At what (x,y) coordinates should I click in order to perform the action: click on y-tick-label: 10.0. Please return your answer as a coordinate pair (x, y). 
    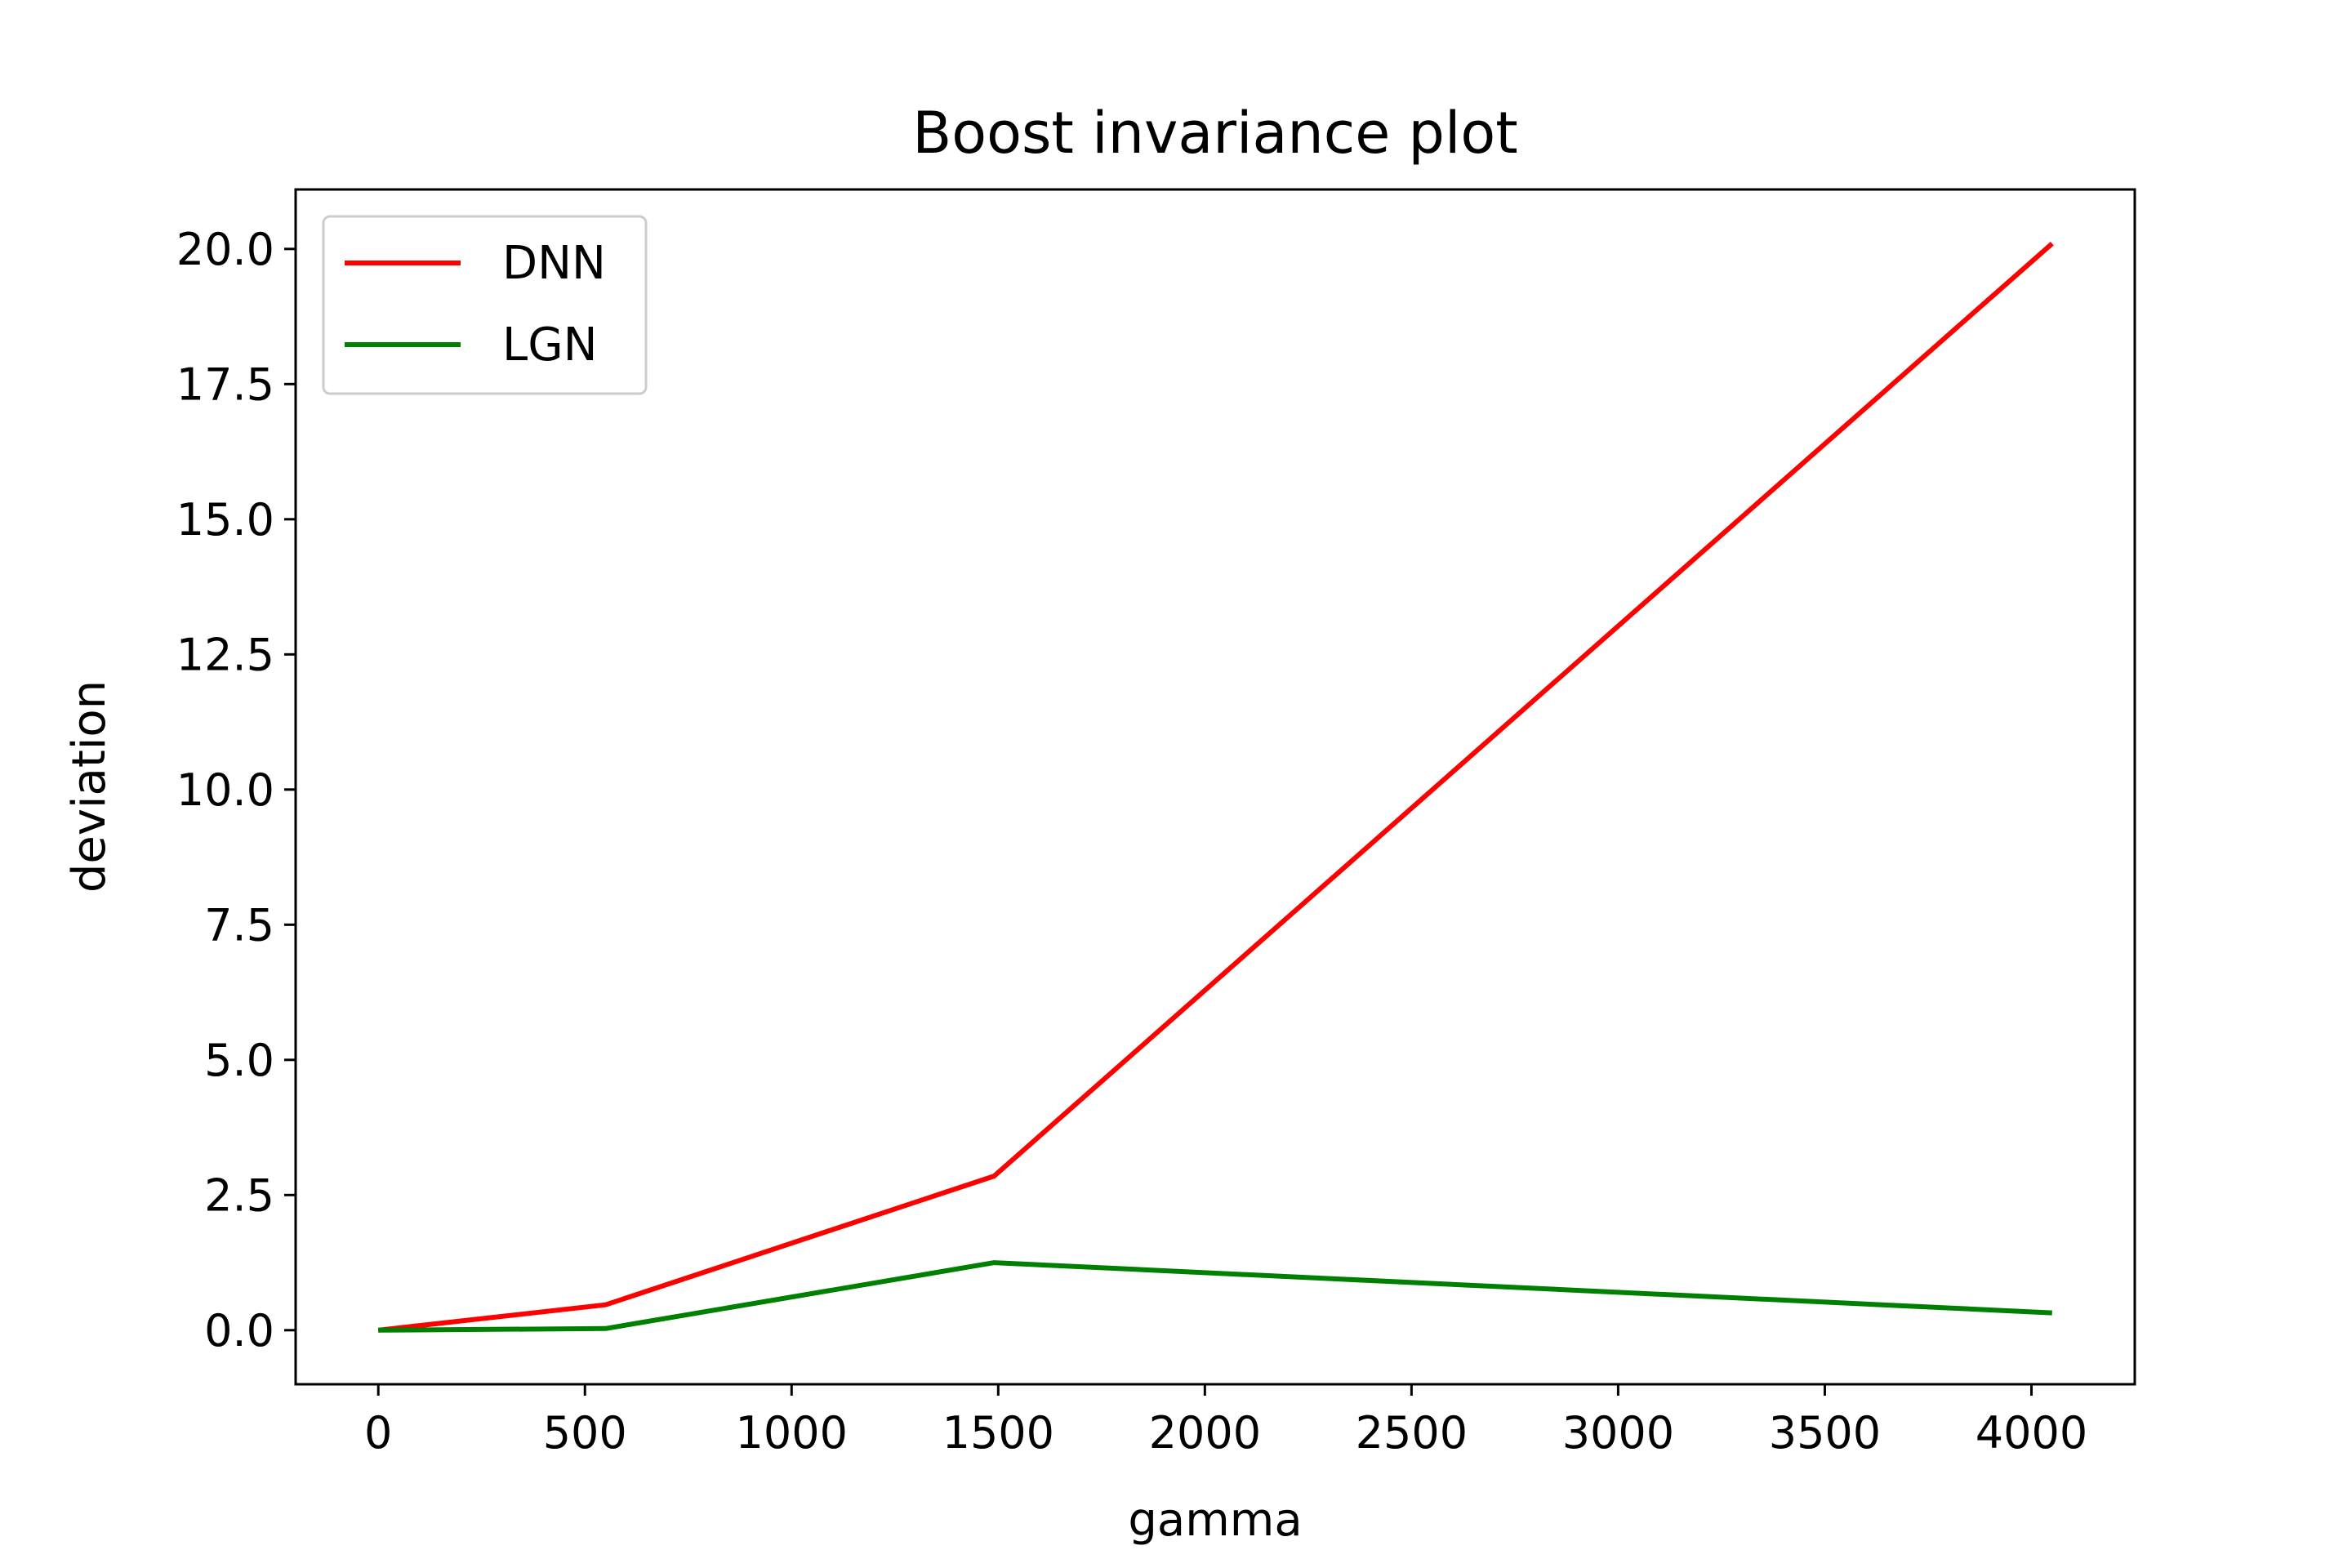
    Looking at the image, I should click on (225, 790).